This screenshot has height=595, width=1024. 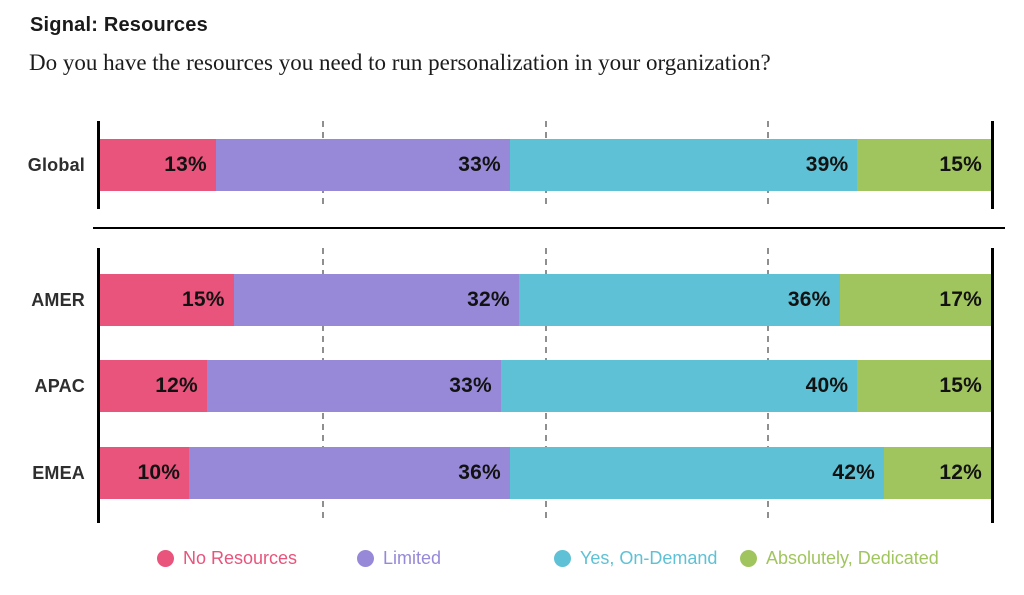 I want to click on chart-title: Signal: Resources, so click(x=119, y=25).